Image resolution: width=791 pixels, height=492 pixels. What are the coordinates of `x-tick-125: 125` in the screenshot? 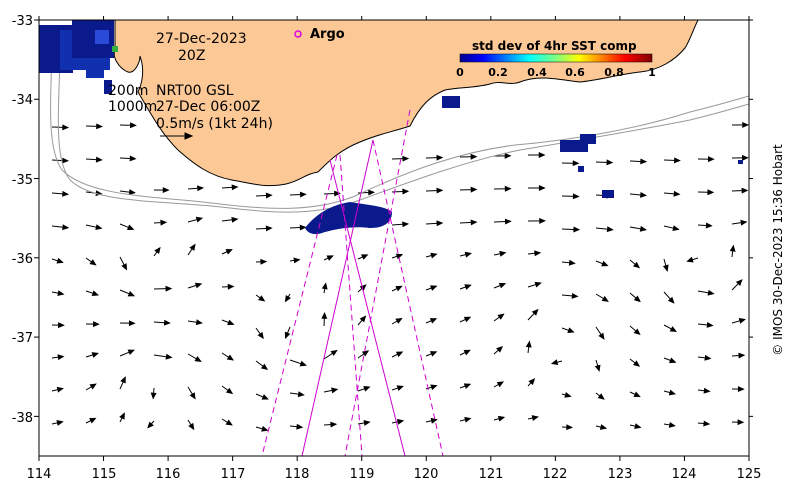 It's located at (749, 474).